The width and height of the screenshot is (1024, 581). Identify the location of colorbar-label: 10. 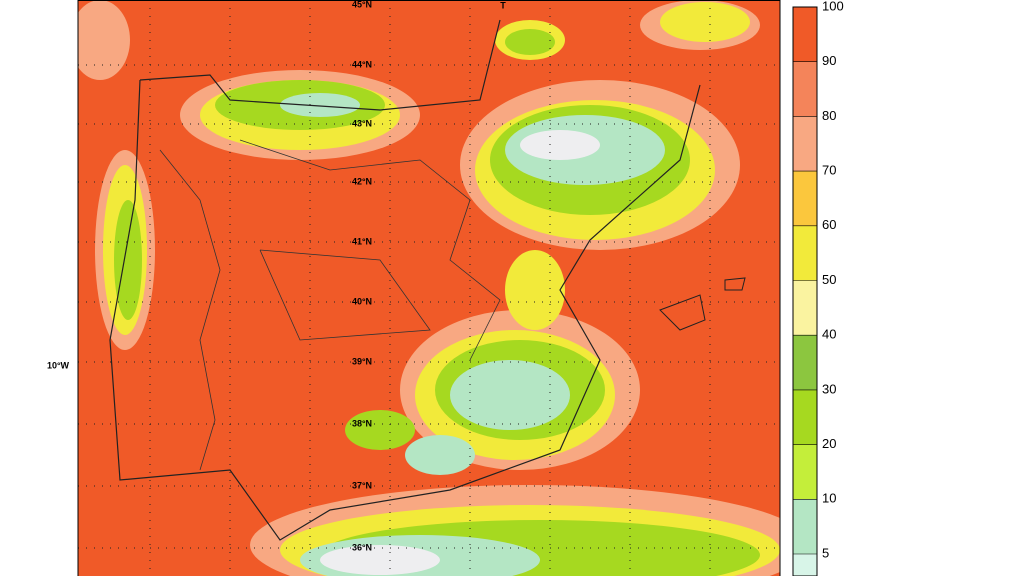
(829, 498).